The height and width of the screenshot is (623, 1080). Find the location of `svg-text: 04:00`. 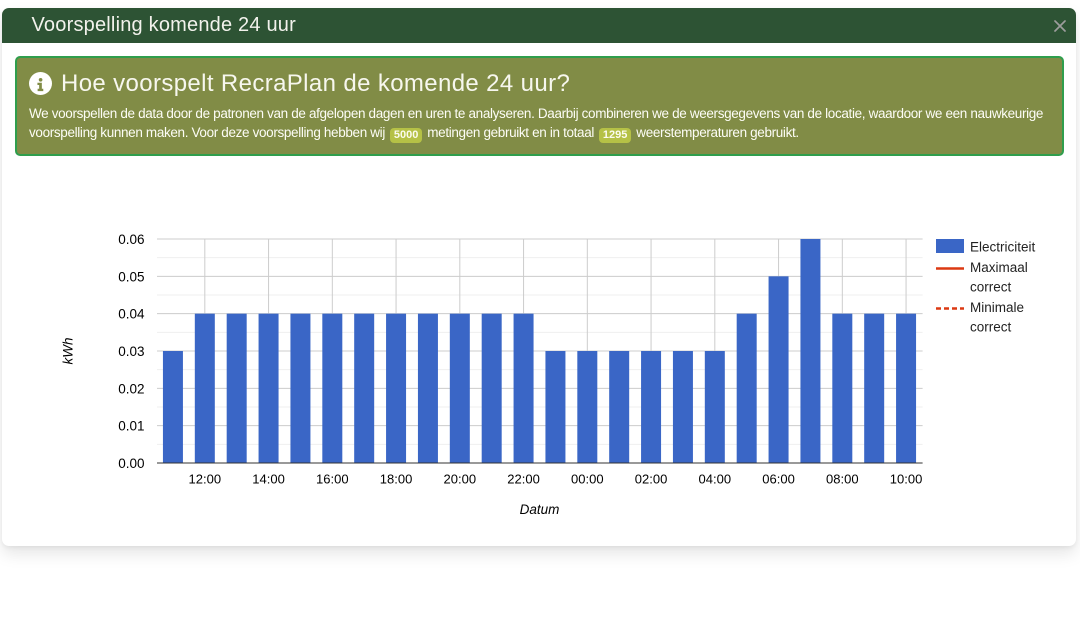

svg-text: 04:00 is located at coordinates (715, 478).